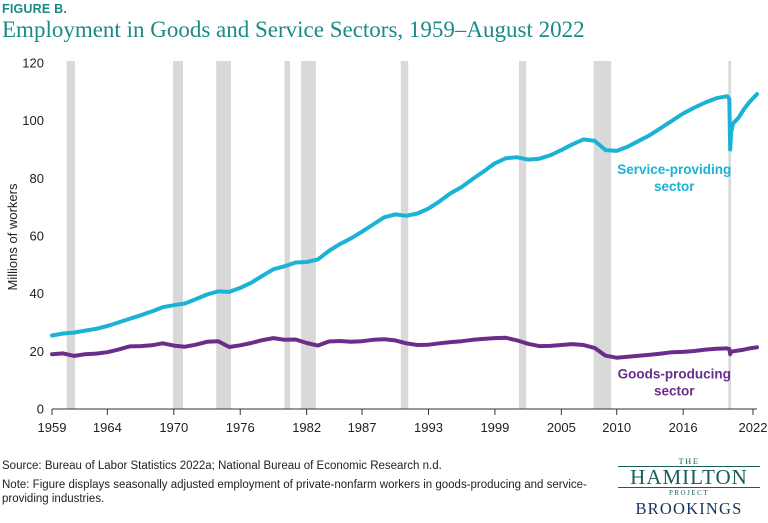  What do you see at coordinates (173, 427) in the screenshot?
I see `x-tick-label: 1970` at bounding box center [173, 427].